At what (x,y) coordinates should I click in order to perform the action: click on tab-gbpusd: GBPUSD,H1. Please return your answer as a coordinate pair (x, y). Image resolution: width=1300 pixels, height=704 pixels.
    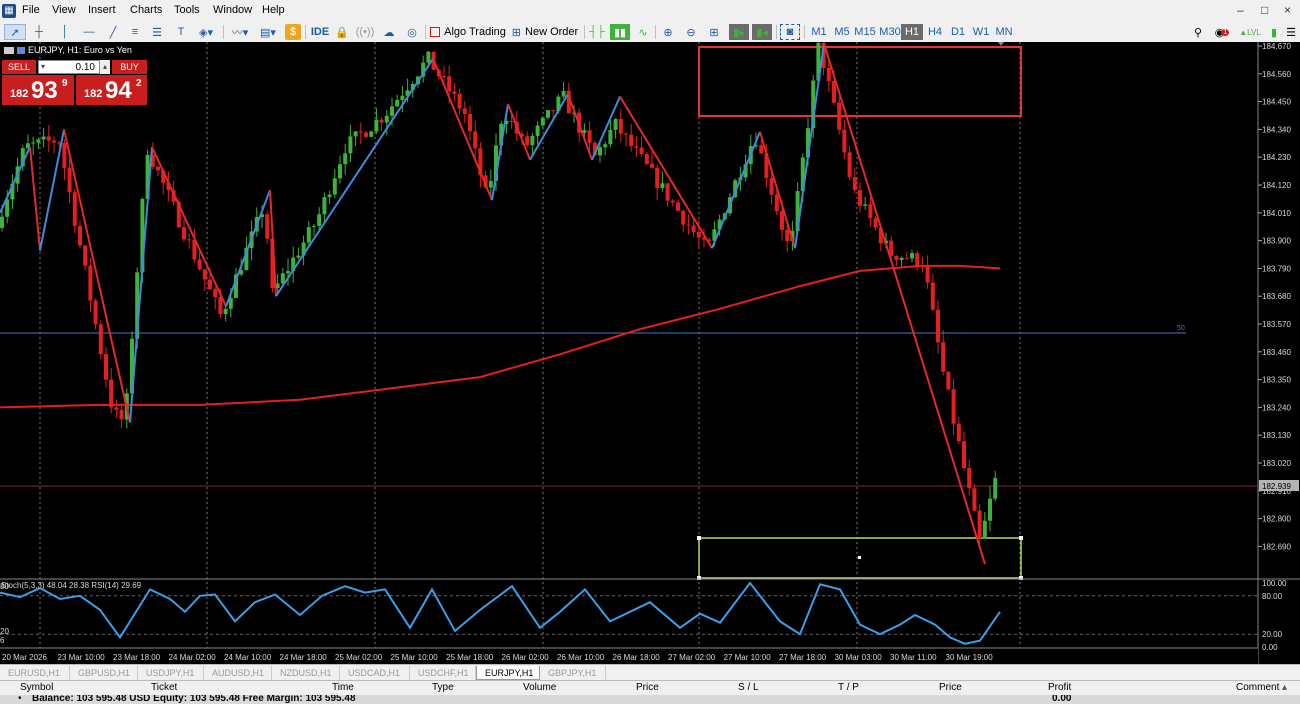
    Looking at the image, I should click on (104, 673).